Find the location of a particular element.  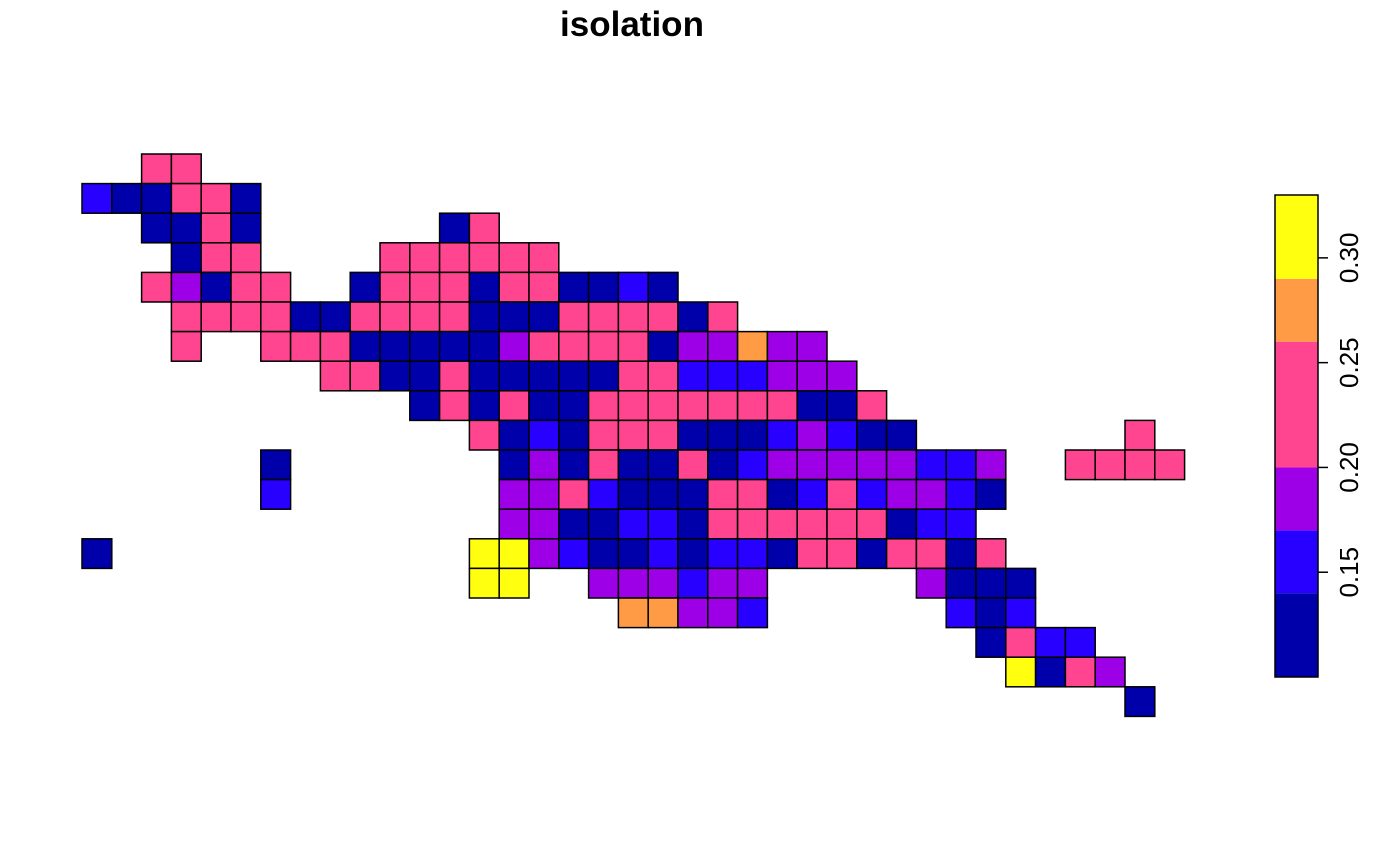

legend-tick-label: 0.25 is located at coordinates (1349, 362).